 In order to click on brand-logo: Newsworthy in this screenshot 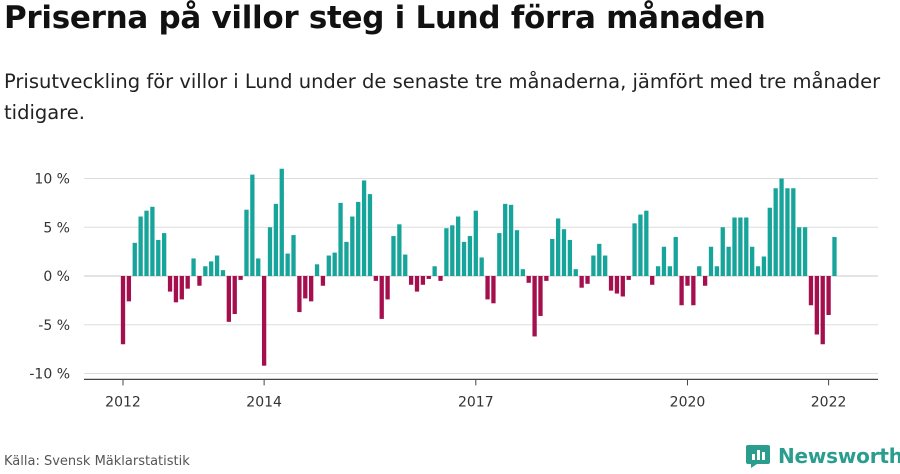, I will do `click(822, 456)`.